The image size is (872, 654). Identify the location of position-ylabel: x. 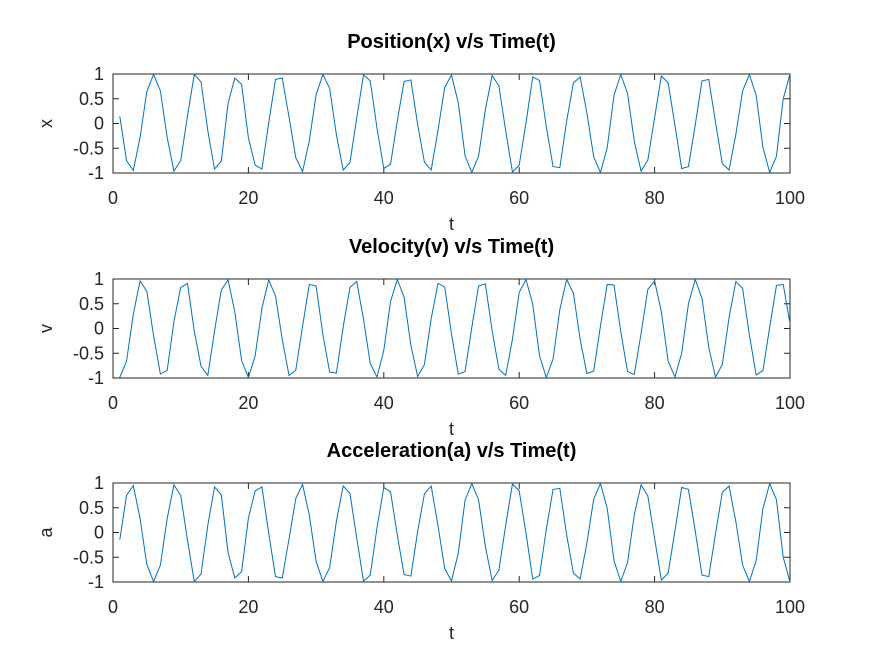
(46, 123).